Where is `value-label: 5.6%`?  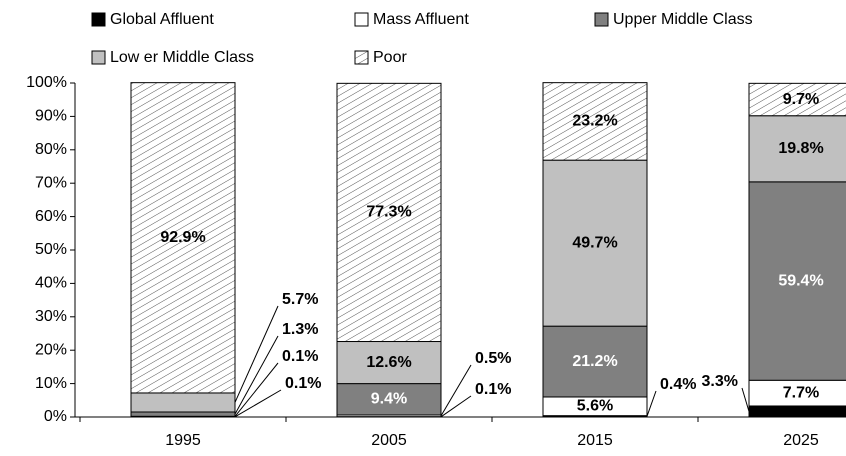
value-label: 5.6% is located at coordinates (595, 406).